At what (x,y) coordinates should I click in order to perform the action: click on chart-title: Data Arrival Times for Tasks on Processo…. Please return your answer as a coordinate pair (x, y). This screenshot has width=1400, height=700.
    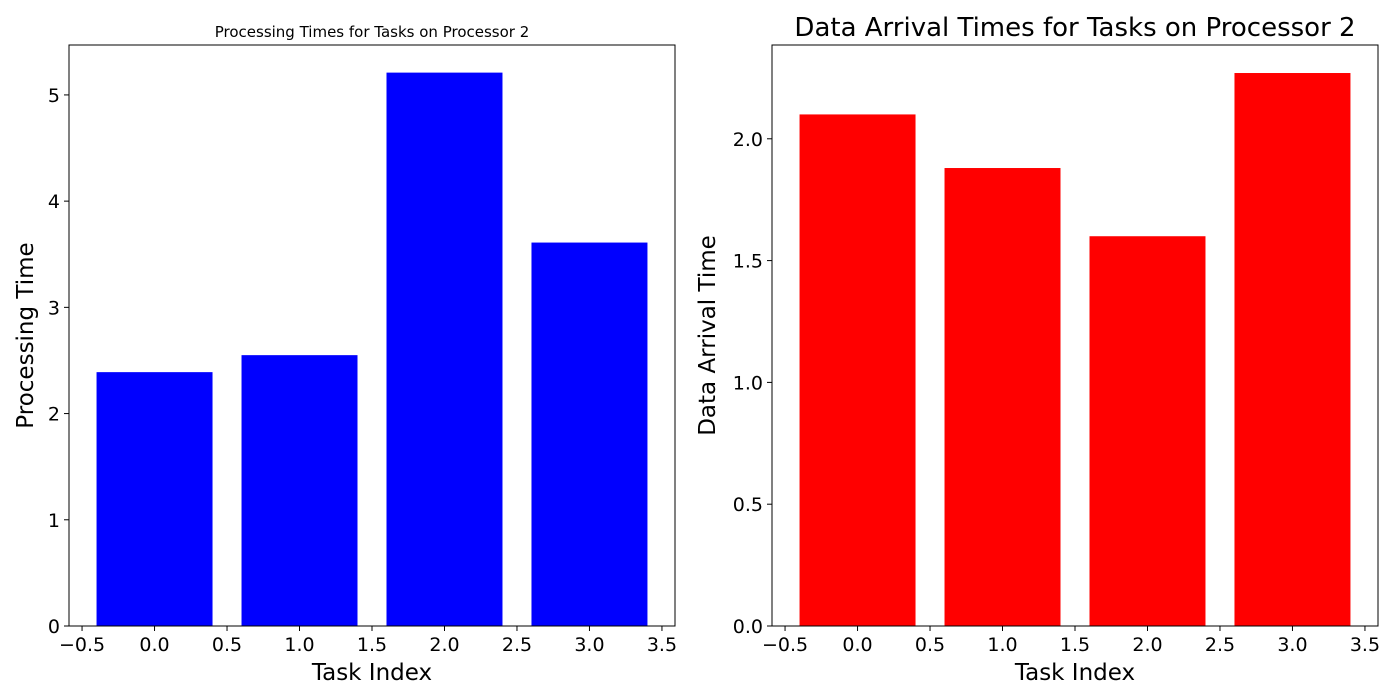
    Looking at the image, I should click on (1074, 28).